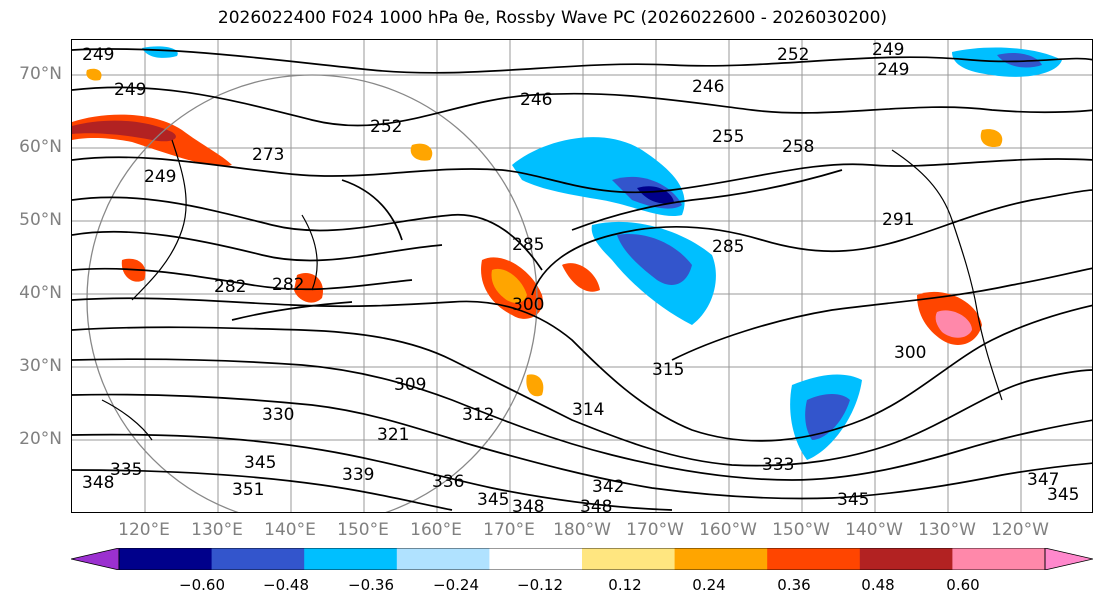 The width and height of the screenshot is (1105, 606). What do you see at coordinates (40, 220) in the screenshot?
I see `lat-label-50n: 50°N` at bounding box center [40, 220].